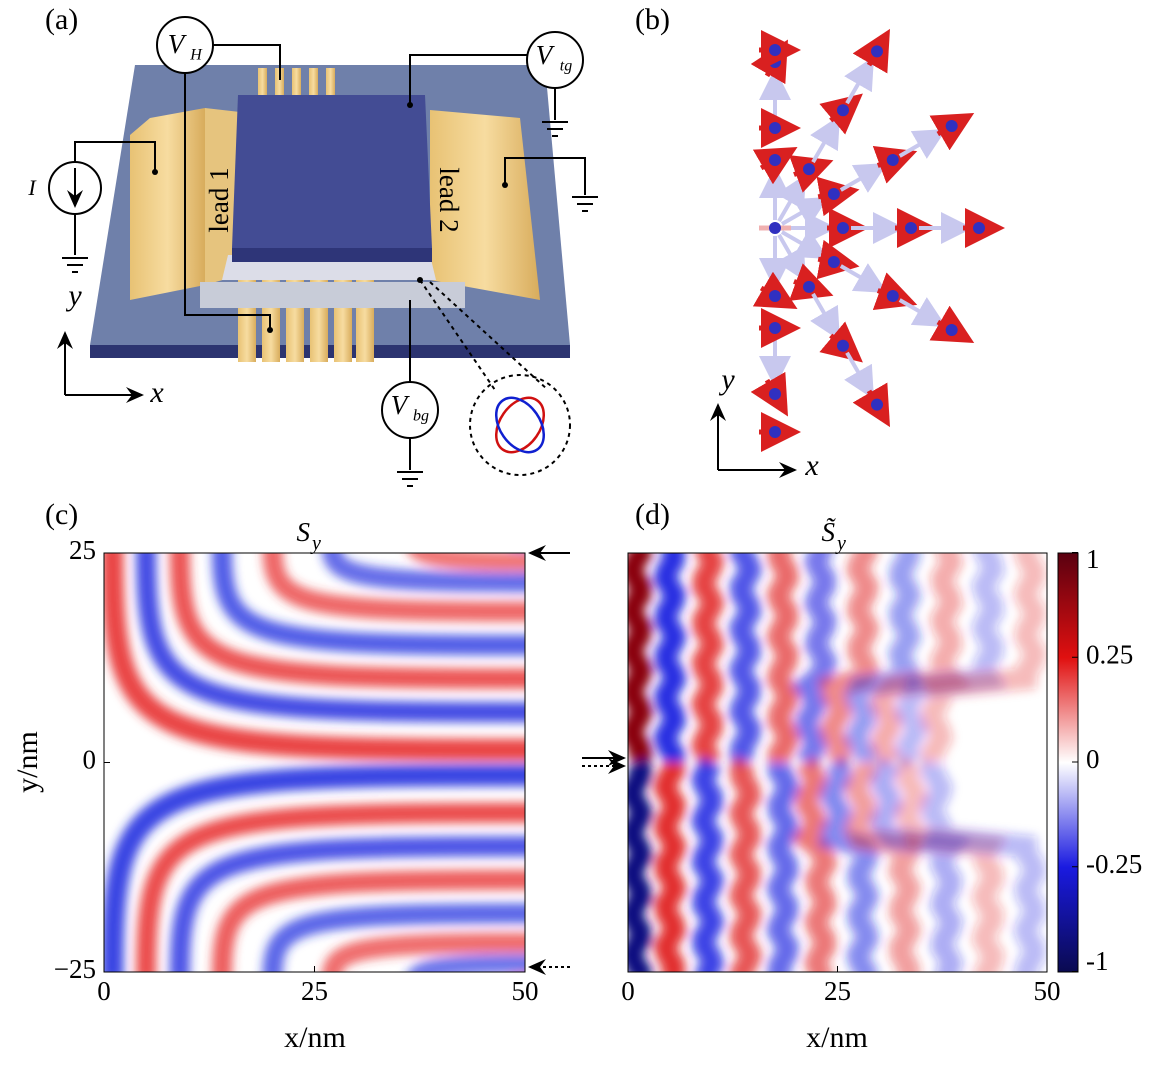 The image size is (1167, 1068). Describe the element at coordinates (652, 19) in the screenshot. I see `panel-label: (b)` at that location.